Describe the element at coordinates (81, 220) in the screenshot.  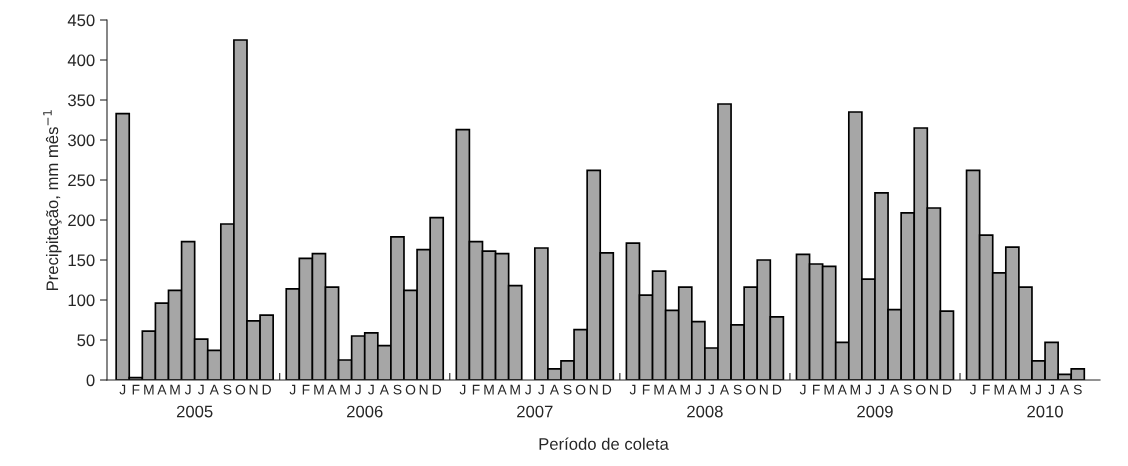
I see `y-tick-label: 200` at that location.